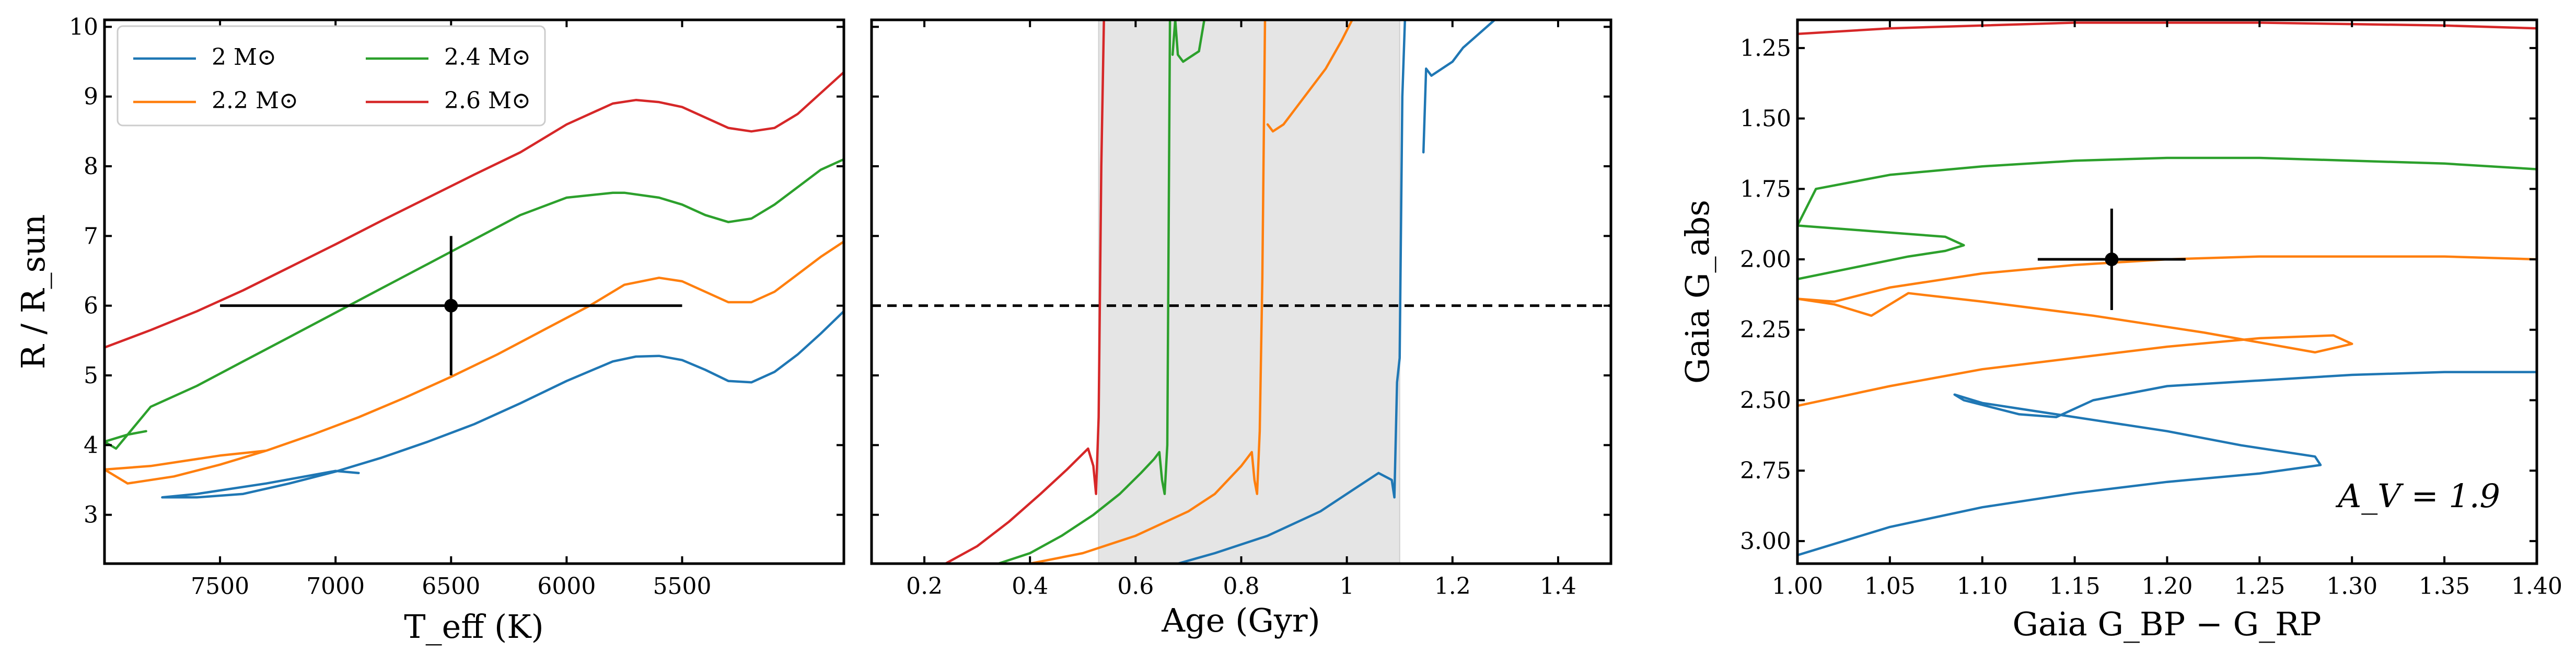  What do you see at coordinates (2166, 624) in the screenshot?
I see `xlabel-cmd: Gaia G_BP − G_RP` at bounding box center [2166, 624].